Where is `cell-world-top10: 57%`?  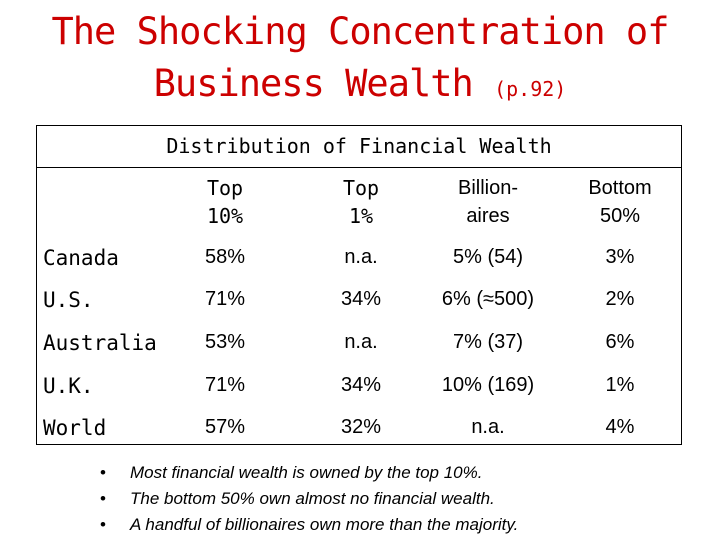
cell-world-top10: 57% is located at coordinates (225, 427).